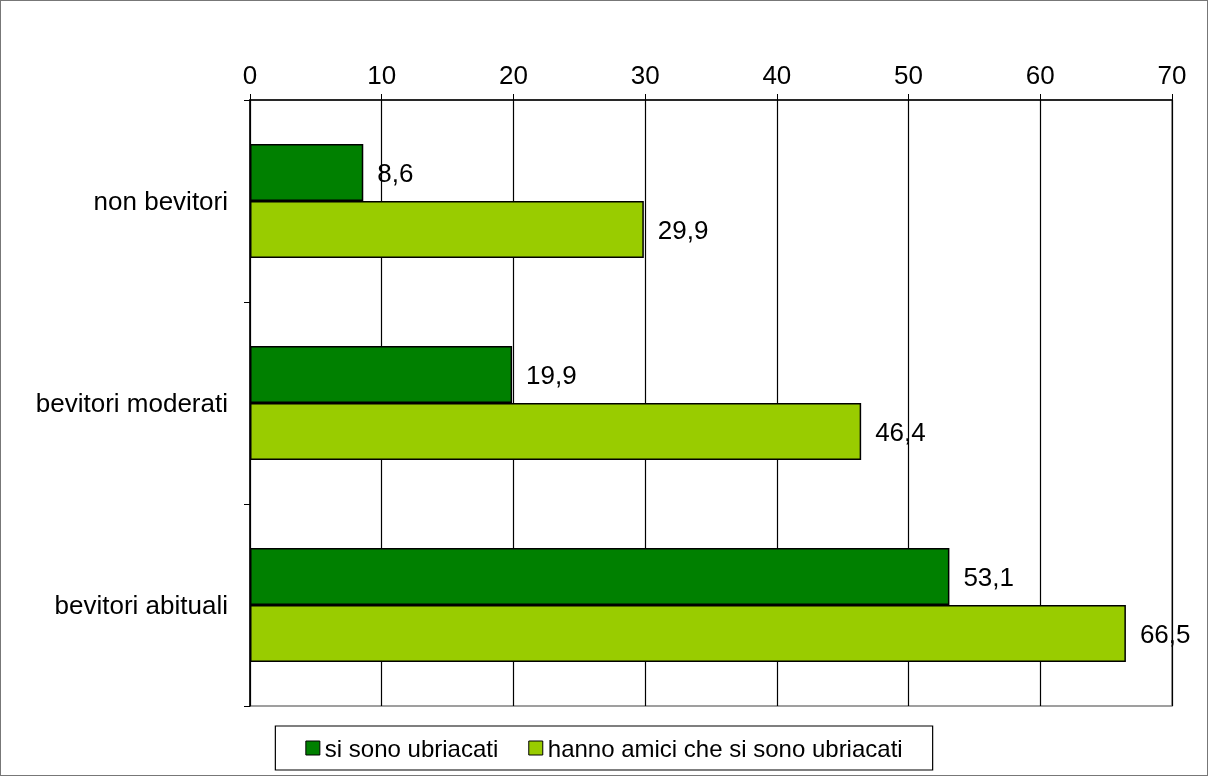 The height and width of the screenshot is (776, 1208). I want to click on x-tick-label: 0, so click(250, 75).